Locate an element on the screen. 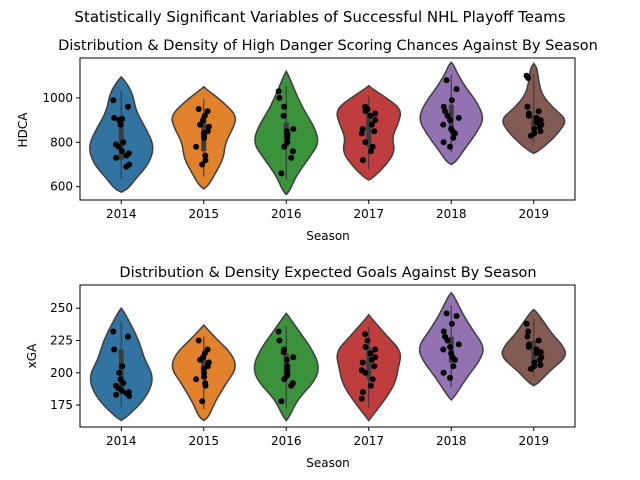 This screenshot has width=640, height=480. xga-ytick-label: 250 is located at coordinates (61, 308).